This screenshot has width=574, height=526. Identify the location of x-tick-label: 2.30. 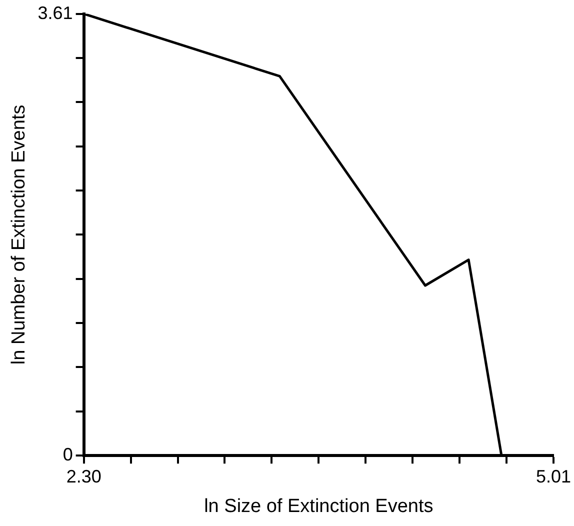
(84, 476).